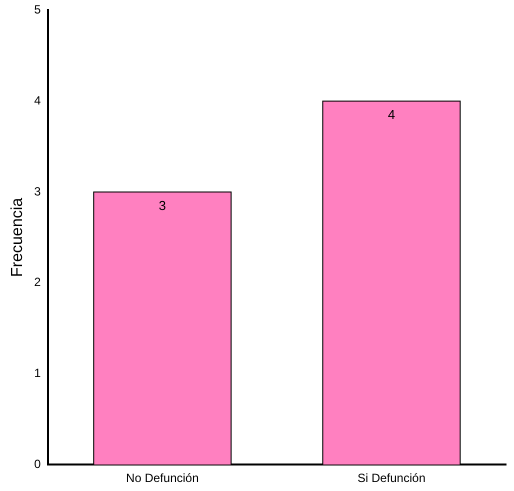 The height and width of the screenshot is (491, 514). Describe the element at coordinates (391, 478) in the screenshot. I see `x-tick-label: Si Defunción` at that location.